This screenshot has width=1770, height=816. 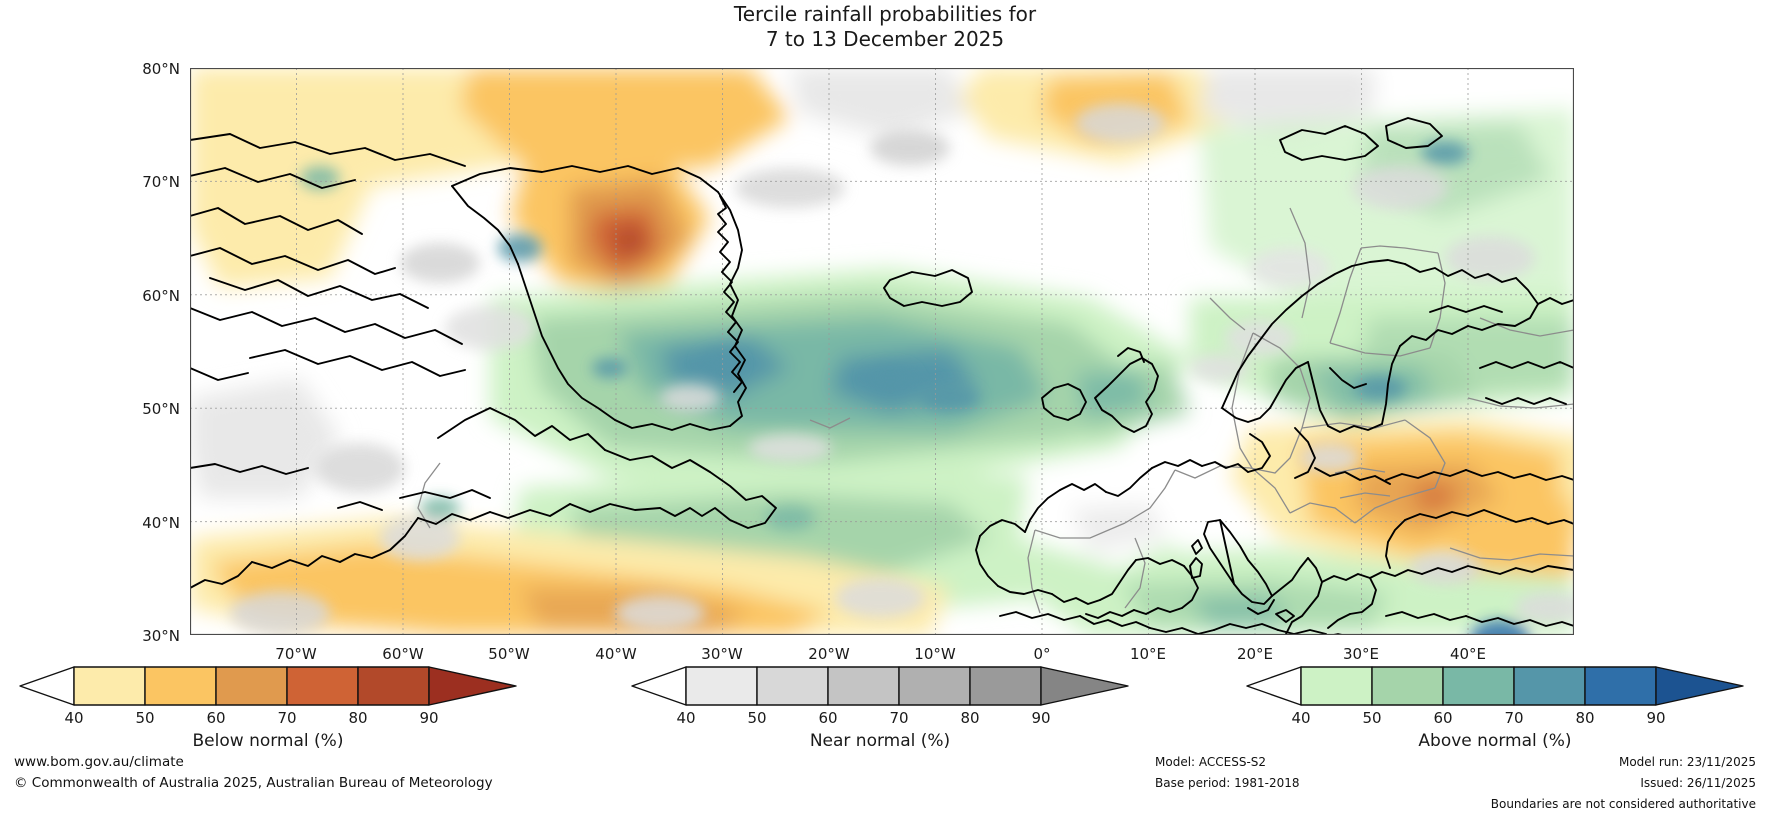 I want to click on cb2-tick-60: 60, so click(x=828, y=718).